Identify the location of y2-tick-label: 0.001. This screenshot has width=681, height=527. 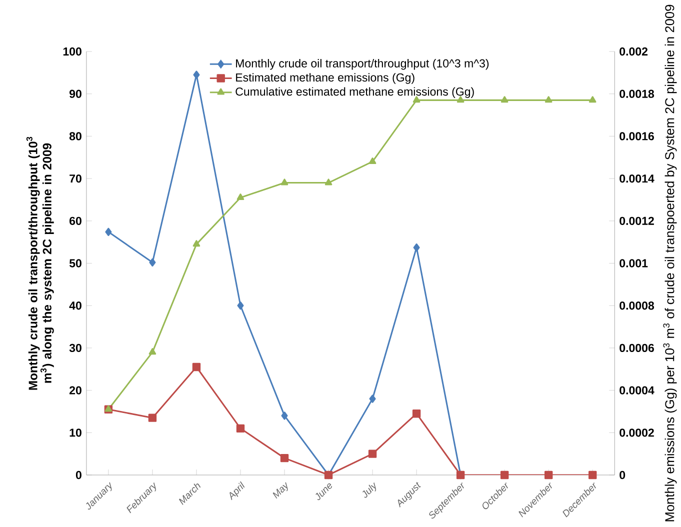
(634, 263).